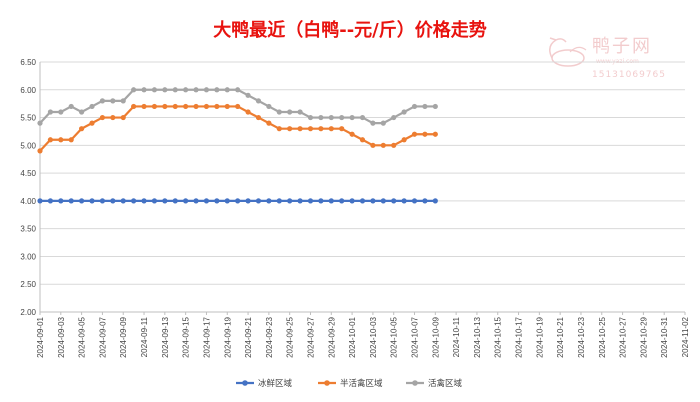  I want to click on x-tick-label: 2024-10-29, so click(643, 336).